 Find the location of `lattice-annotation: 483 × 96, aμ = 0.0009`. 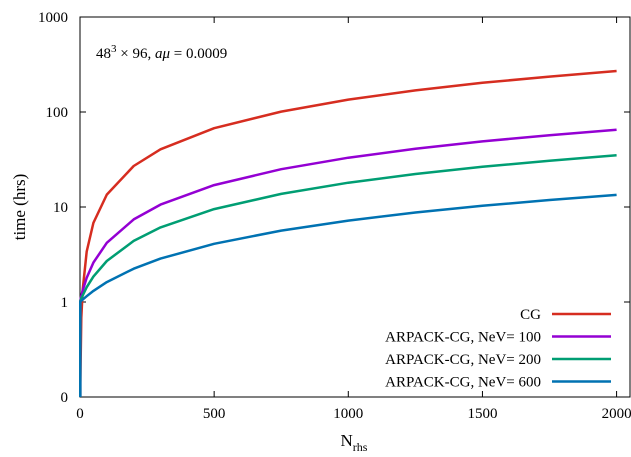

lattice-annotation: 483 × 96, aμ = 0.0009 is located at coordinates (161, 52).